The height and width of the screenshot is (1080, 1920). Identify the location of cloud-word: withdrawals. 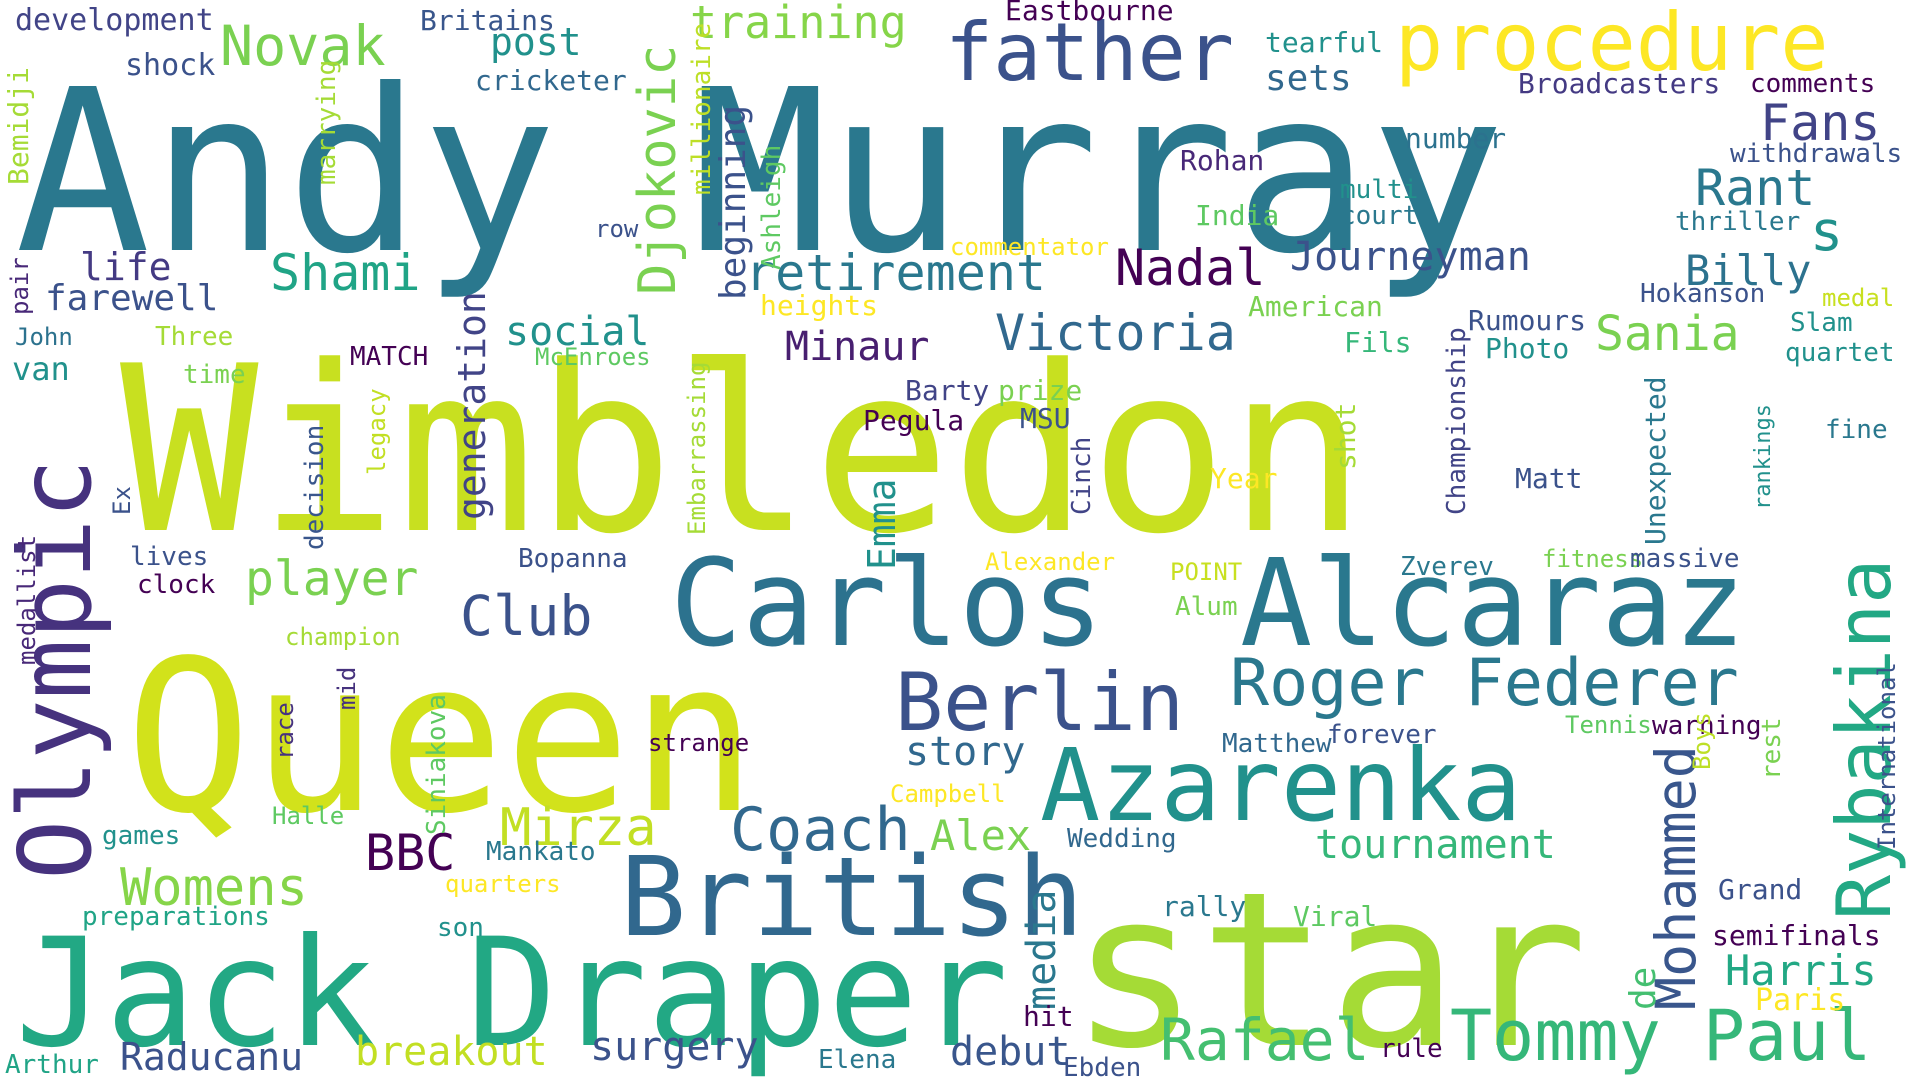
(1816, 154).